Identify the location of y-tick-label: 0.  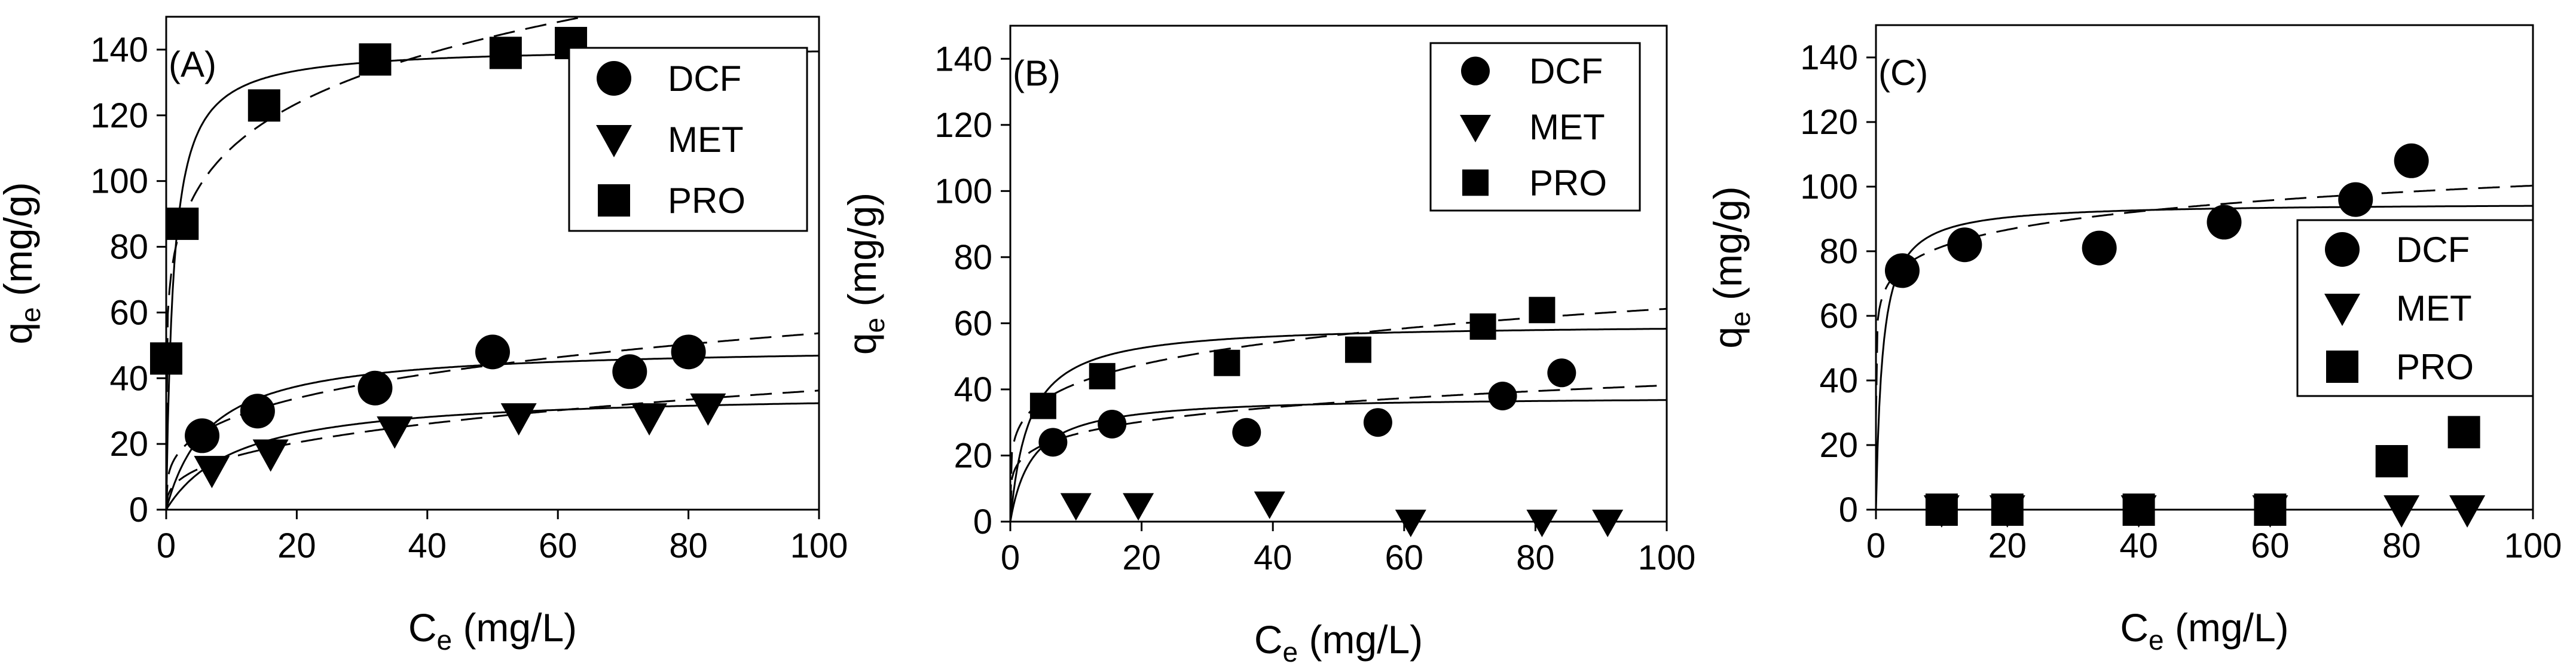
(1848, 510).